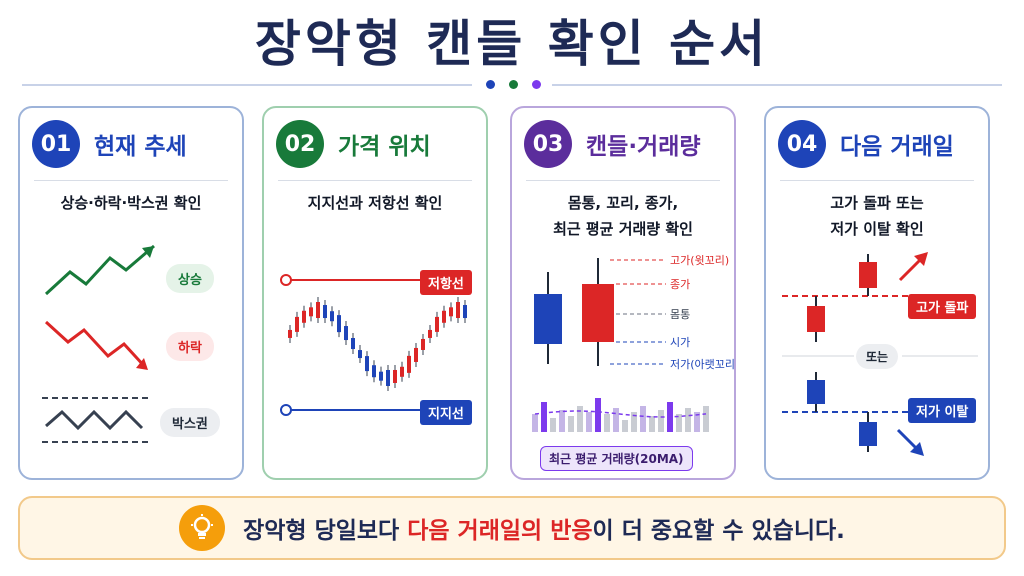  Describe the element at coordinates (802, 144) in the screenshot. I see `step-badge: 04` at that location.